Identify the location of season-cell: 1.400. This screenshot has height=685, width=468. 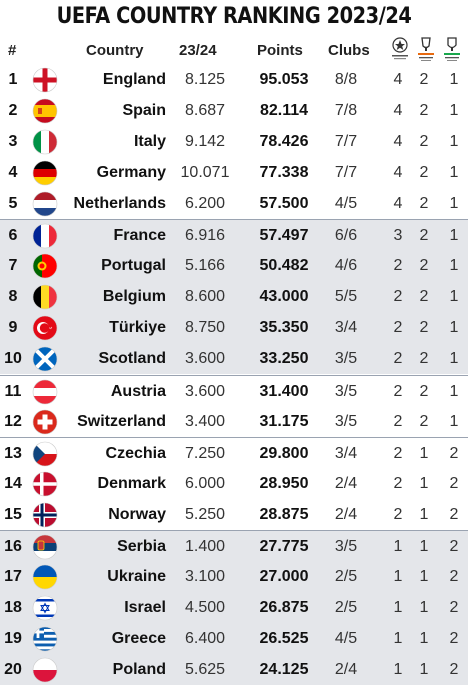
(205, 546).